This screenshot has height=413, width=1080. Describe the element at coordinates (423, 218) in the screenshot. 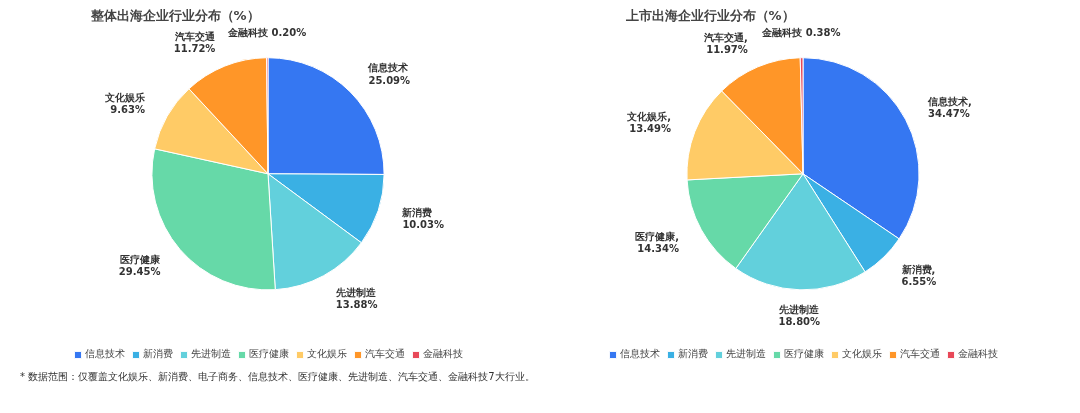

I see `data-label: 新消费 10.03%` at that location.